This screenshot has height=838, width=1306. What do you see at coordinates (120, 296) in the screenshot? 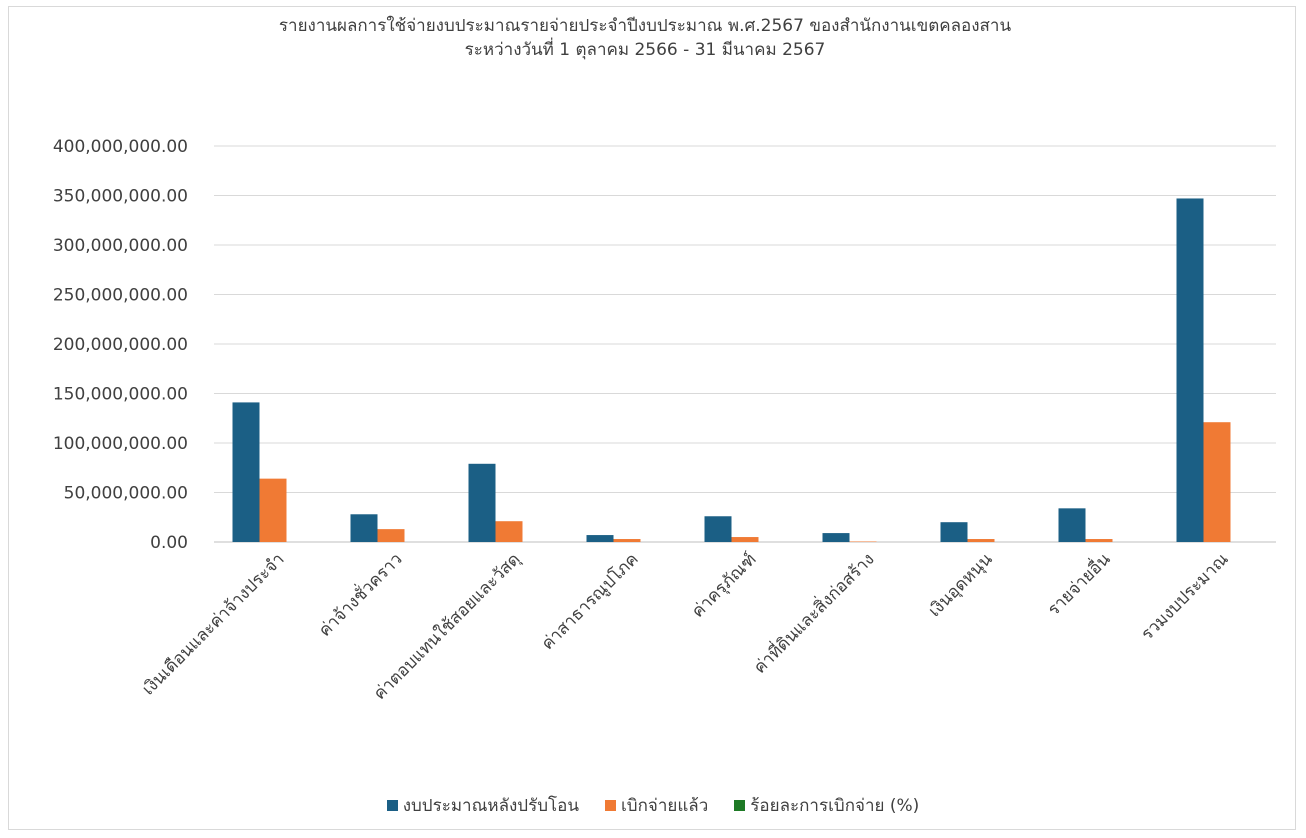
I see `y-tick-label: 250,000,000.00` at bounding box center [120, 296].